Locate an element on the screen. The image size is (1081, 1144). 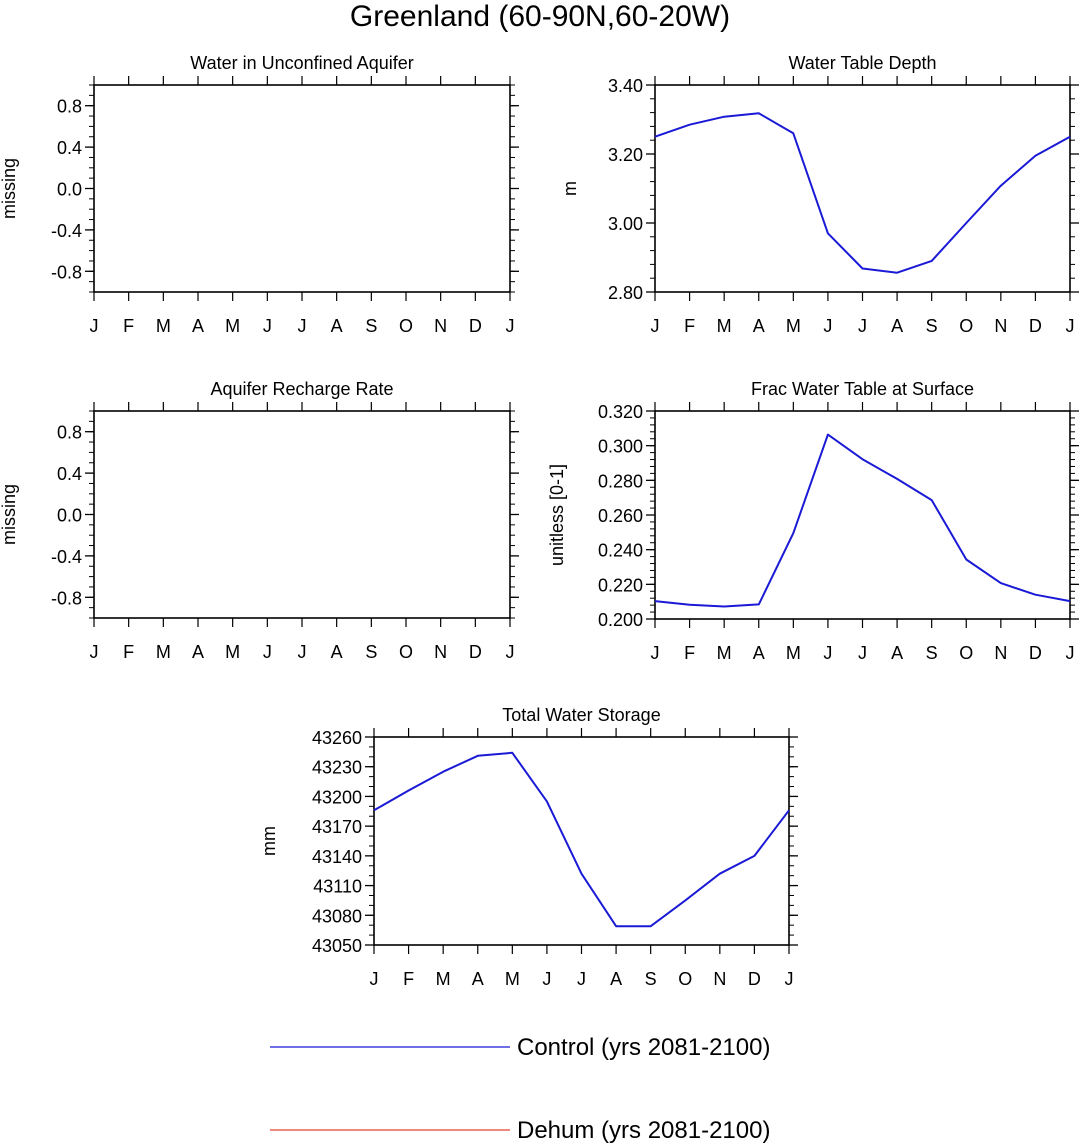
y-axis-label: missing is located at coordinates (9, 188).